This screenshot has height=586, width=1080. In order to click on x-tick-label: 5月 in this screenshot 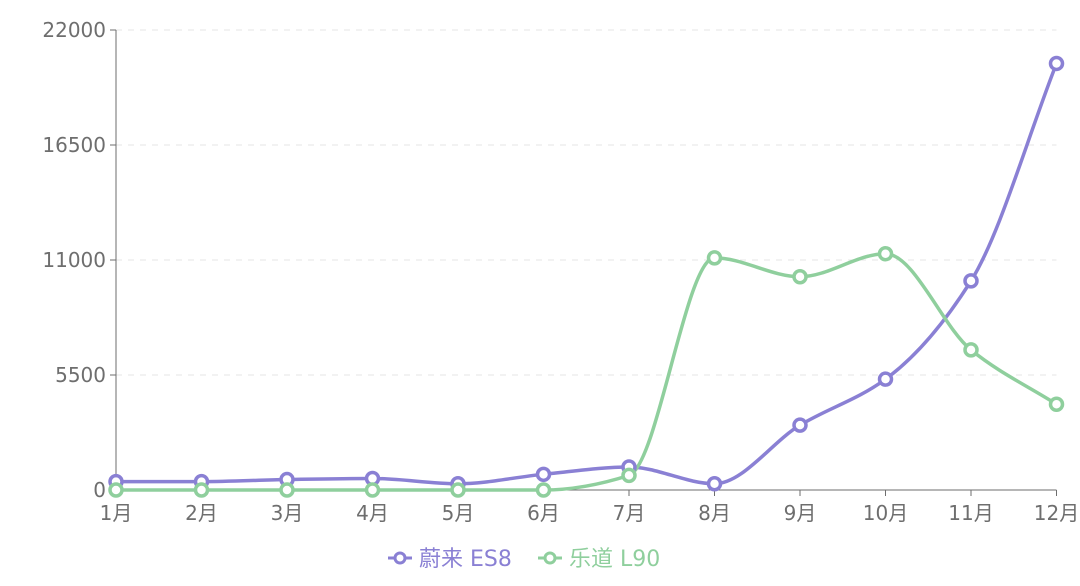, I will do `click(458, 513)`.